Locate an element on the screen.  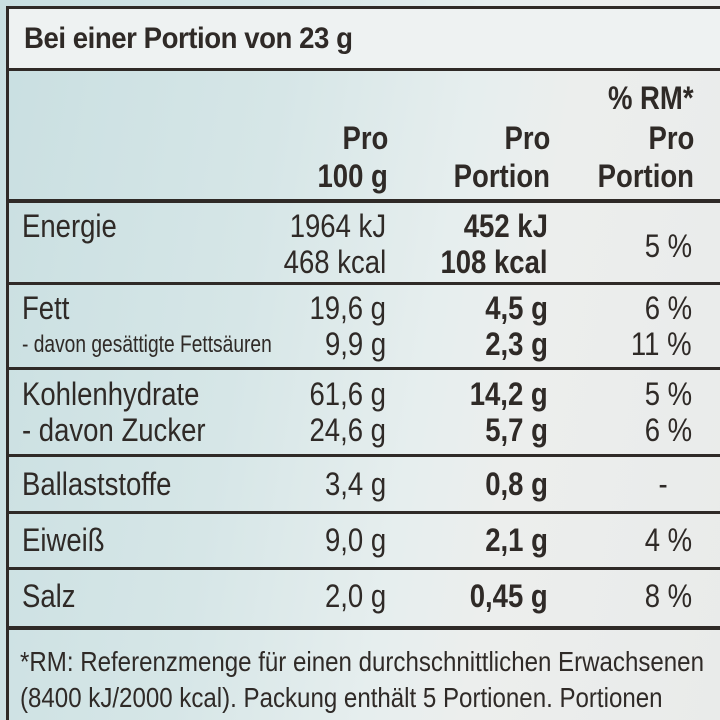
rule-header is located at coordinates (363, 201).